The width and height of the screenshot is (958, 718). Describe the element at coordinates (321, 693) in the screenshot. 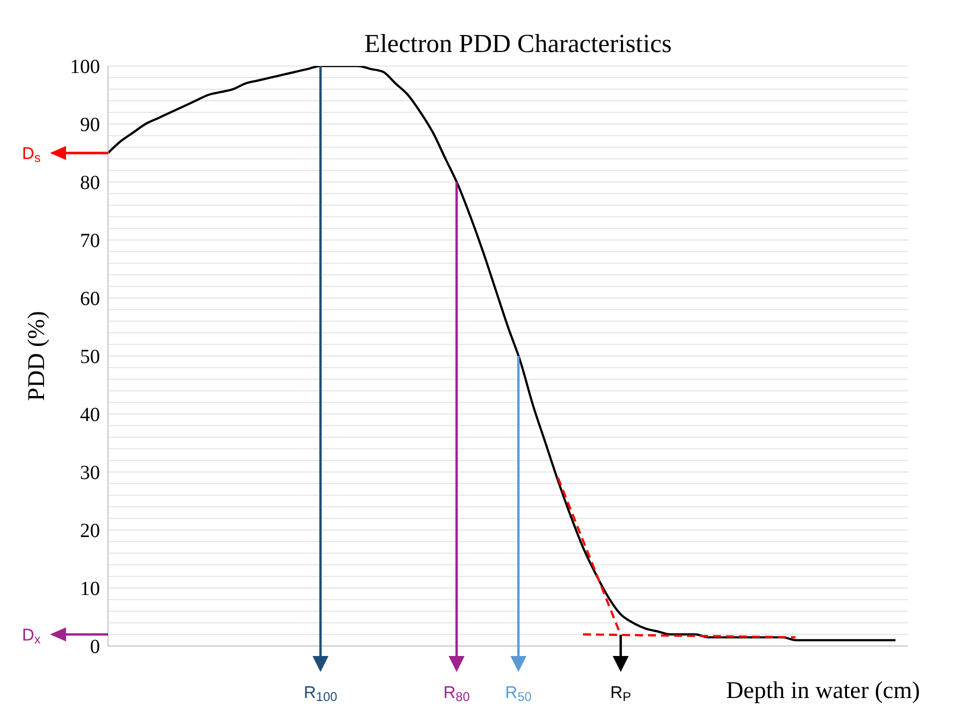

I see `text: R$_{100}$` at that location.